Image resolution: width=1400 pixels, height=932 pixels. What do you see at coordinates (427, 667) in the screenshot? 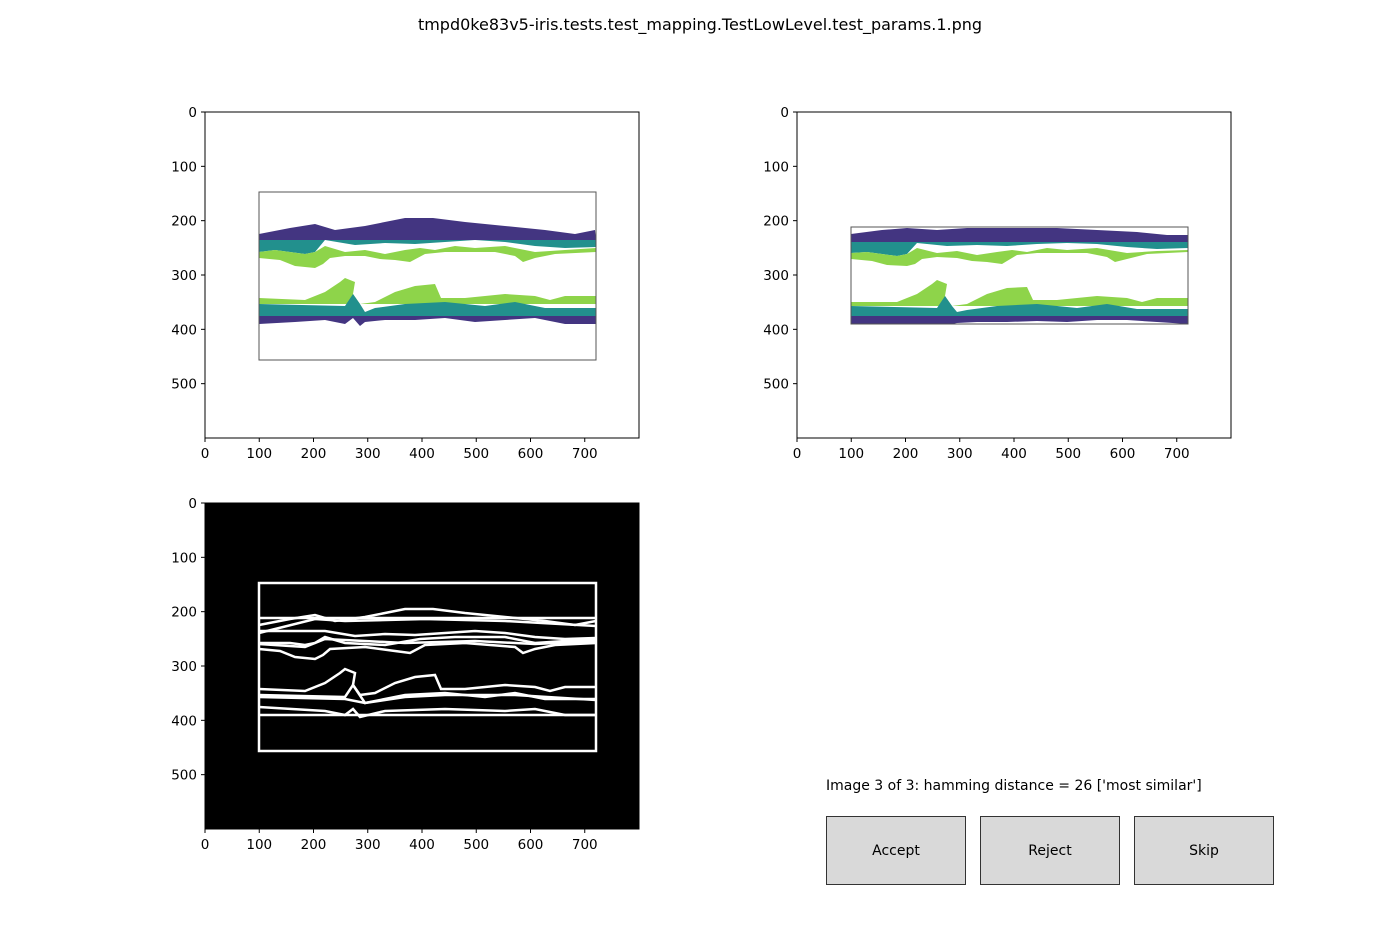
I see `difference-edges` at bounding box center [427, 667].